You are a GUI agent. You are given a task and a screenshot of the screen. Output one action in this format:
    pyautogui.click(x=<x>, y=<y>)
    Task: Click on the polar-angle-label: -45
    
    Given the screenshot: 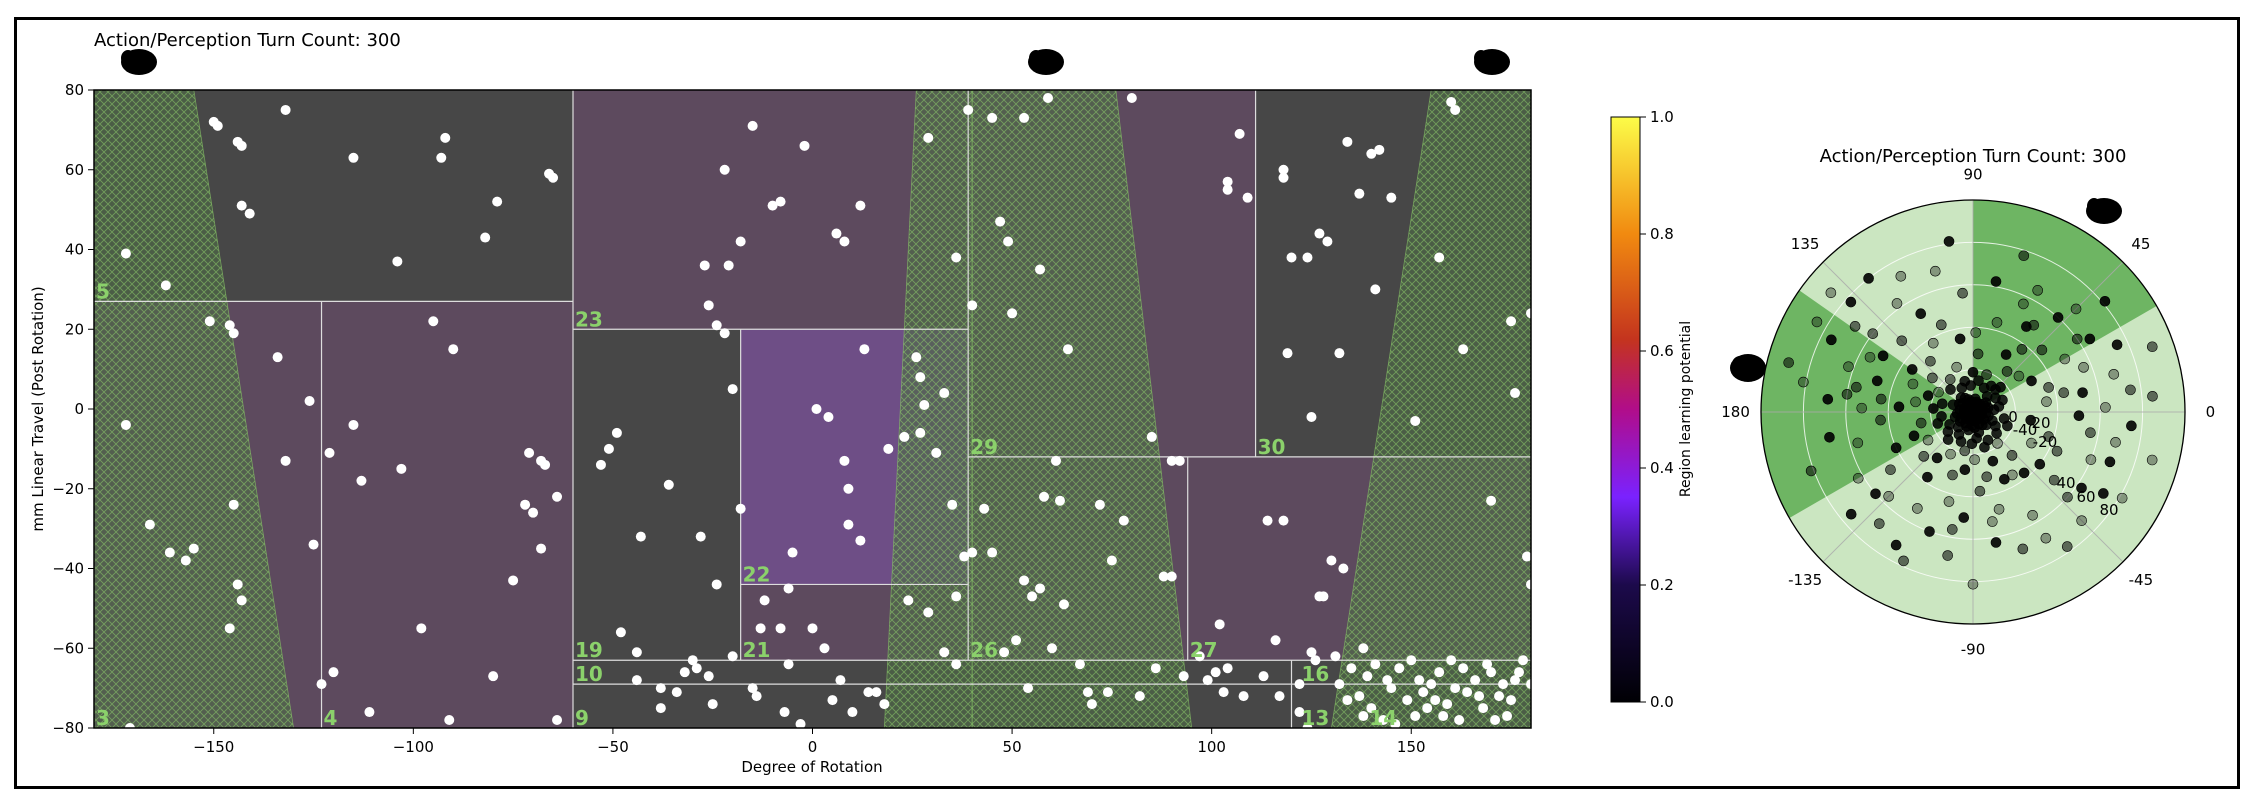 What is the action you would take?
    pyautogui.click(x=2141, y=580)
    